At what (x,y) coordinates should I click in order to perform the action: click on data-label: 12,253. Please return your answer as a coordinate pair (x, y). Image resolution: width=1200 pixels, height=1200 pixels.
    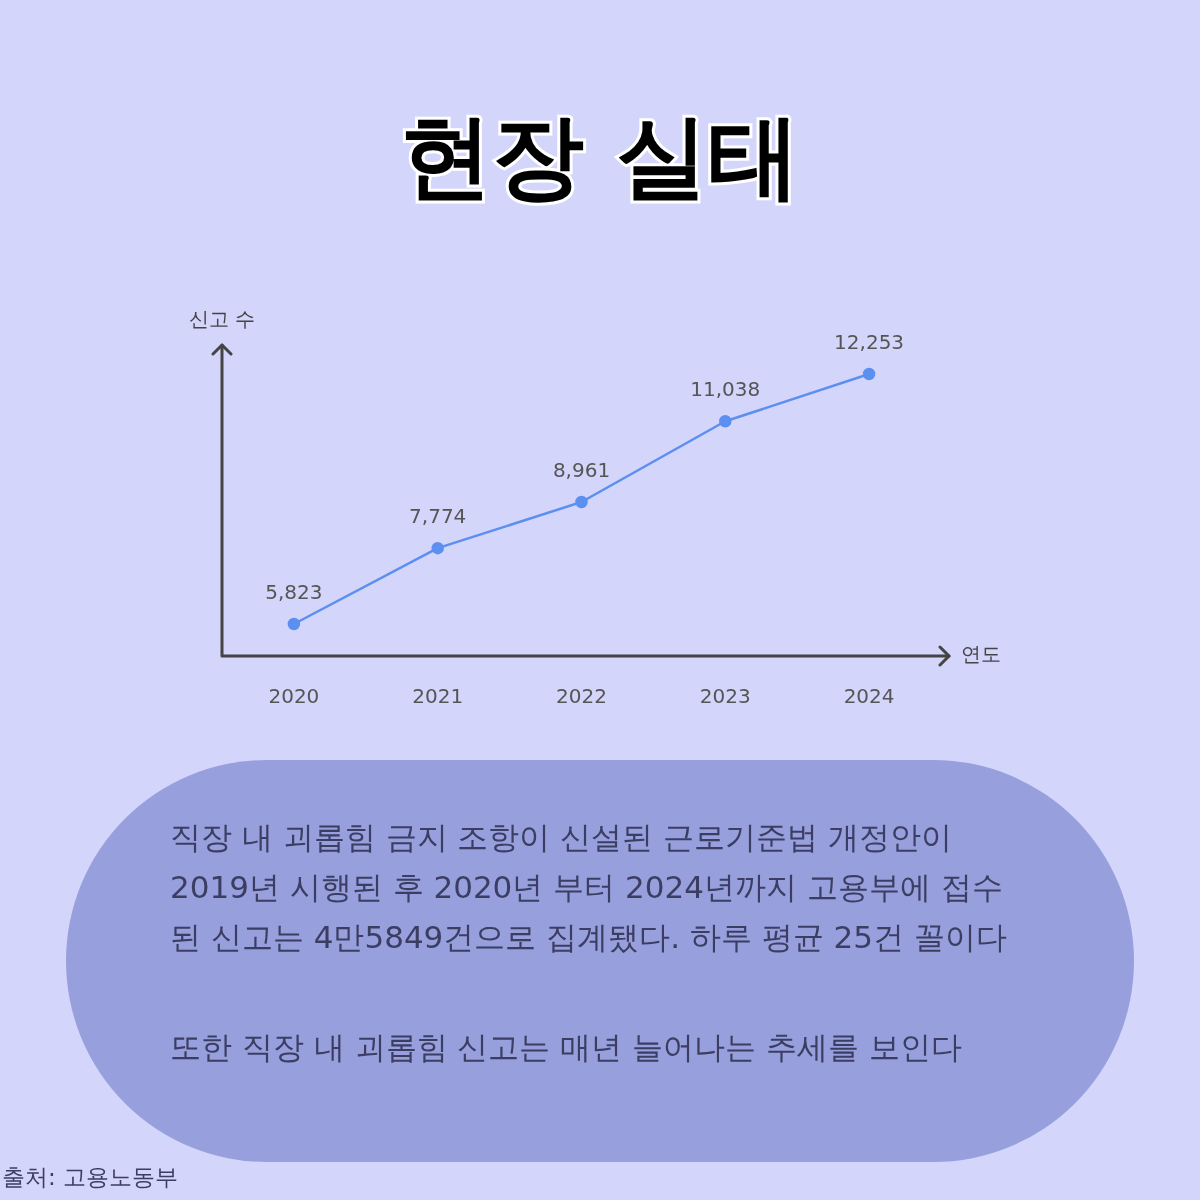
    Looking at the image, I should click on (869, 342).